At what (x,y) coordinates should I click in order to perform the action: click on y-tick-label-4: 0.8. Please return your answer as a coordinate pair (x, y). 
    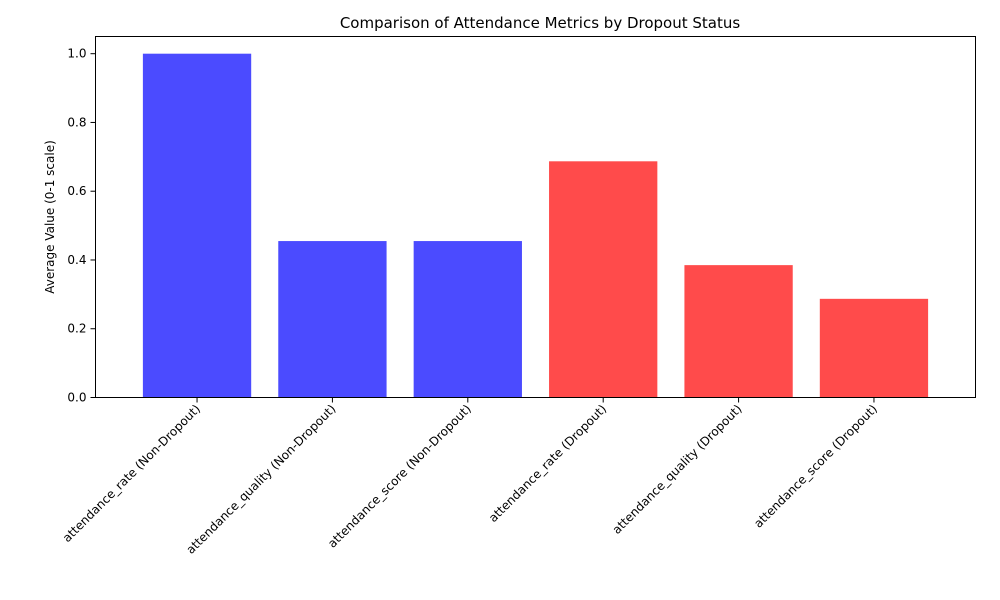
    Looking at the image, I should click on (76, 122).